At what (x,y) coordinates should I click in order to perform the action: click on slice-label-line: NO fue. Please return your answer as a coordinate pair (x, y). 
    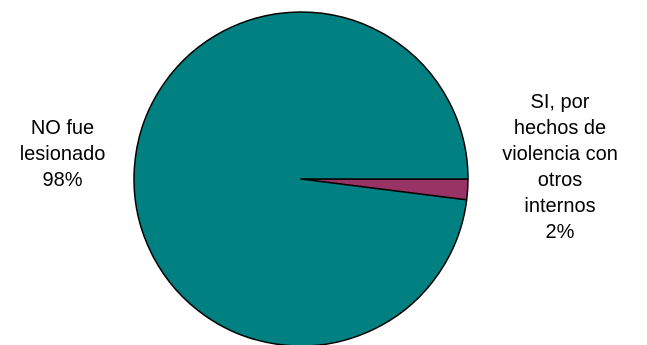
    Looking at the image, I should click on (62, 128).